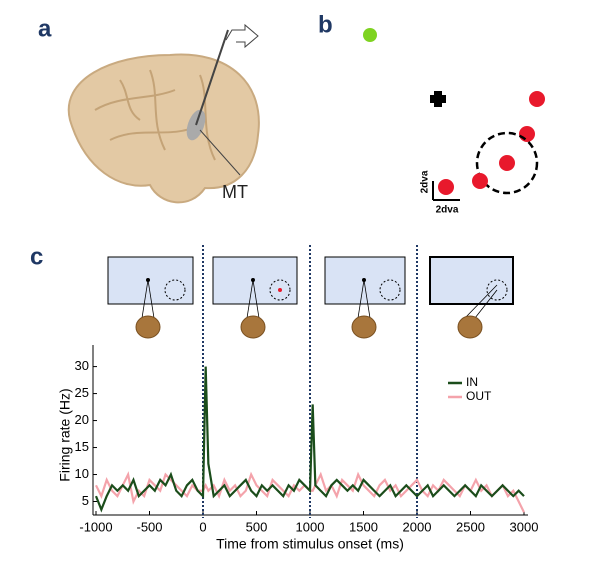  What do you see at coordinates (149, 526) in the screenshot?
I see `x-tick-label: -500` at bounding box center [149, 526].